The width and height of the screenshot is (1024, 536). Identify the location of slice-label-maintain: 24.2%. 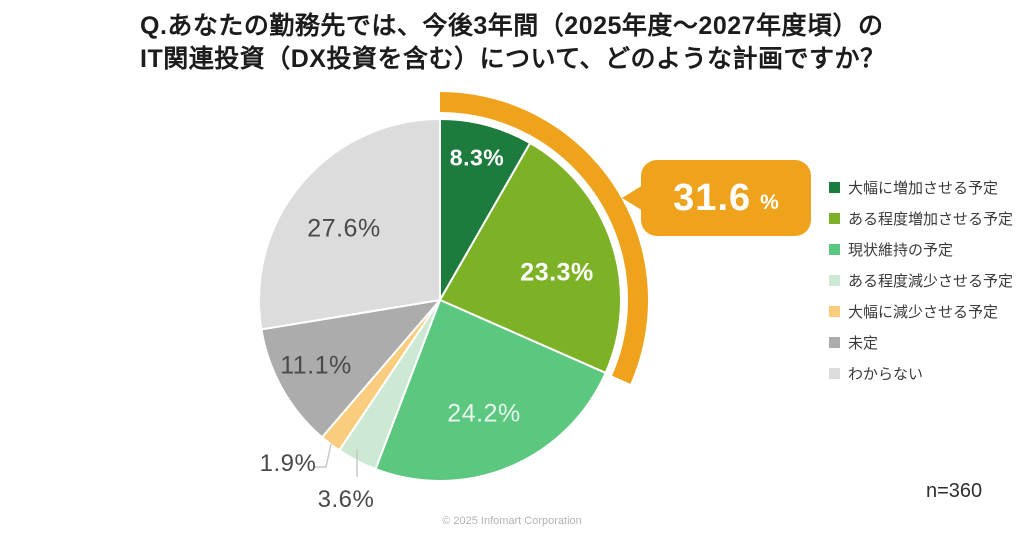
(484, 413).